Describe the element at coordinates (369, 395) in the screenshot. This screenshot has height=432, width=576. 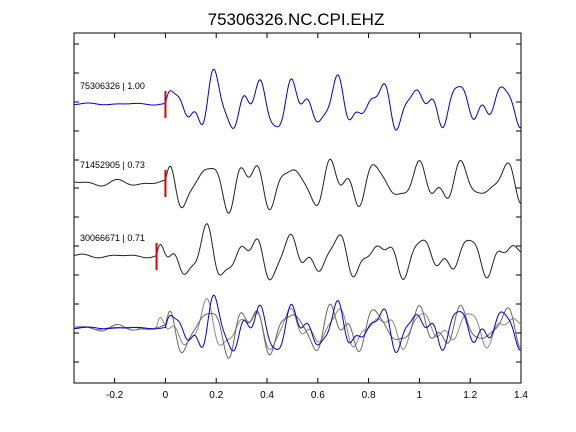
I see `x-tick-label: 0.8` at that location.